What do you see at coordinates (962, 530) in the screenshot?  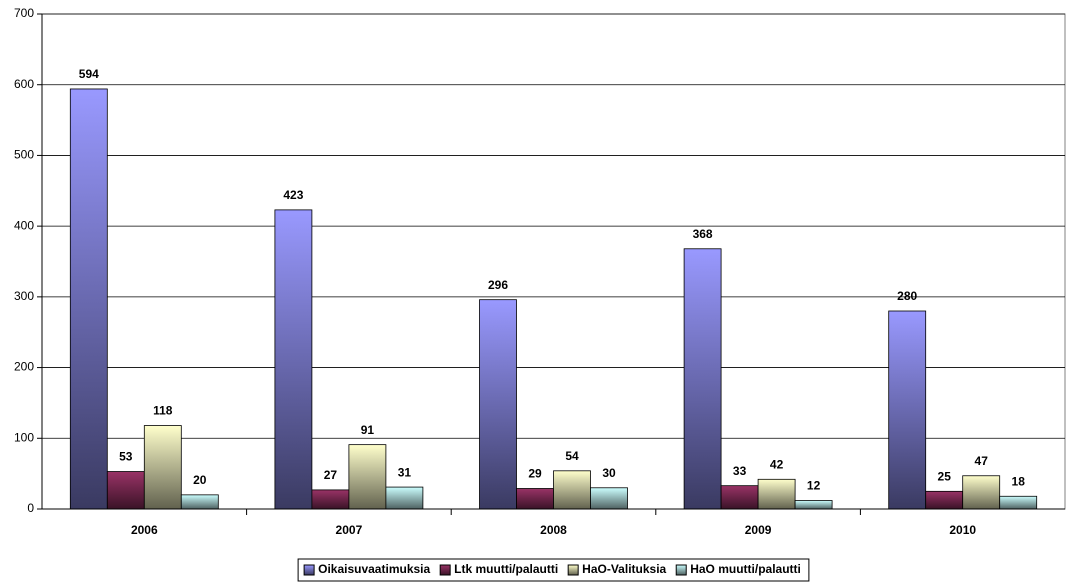 I see `x-tick-label: 2010` at bounding box center [962, 530].